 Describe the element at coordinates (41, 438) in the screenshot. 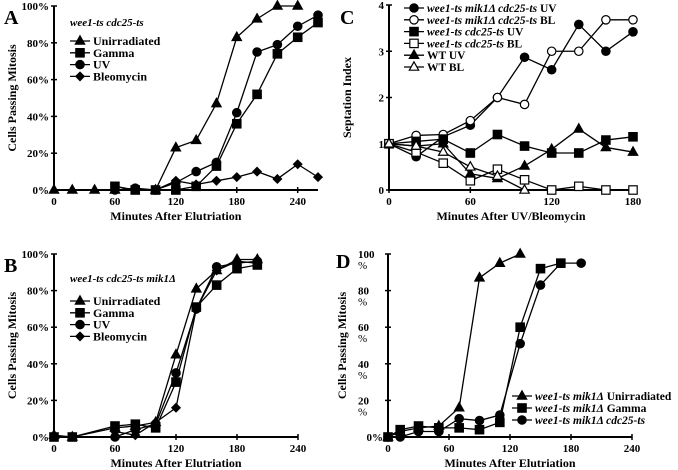

I see `y-tick-label: 0%` at that location.